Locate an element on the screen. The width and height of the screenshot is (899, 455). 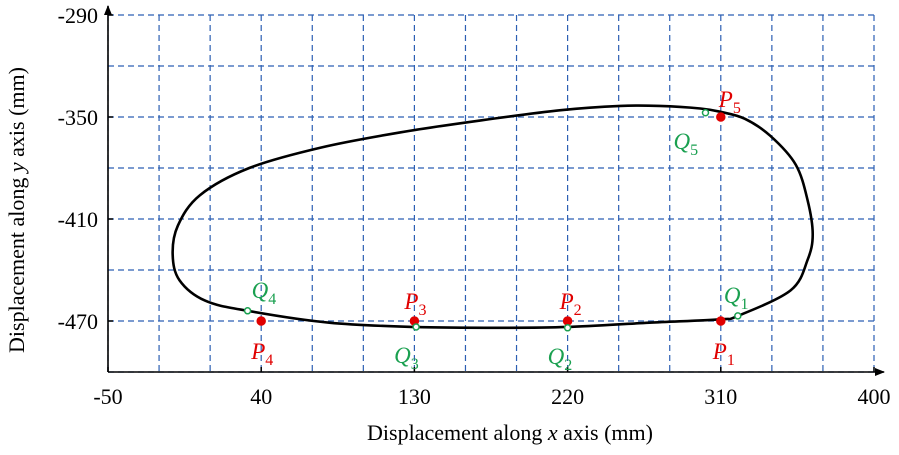
point-label: Q5 is located at coordinates (685, 144).